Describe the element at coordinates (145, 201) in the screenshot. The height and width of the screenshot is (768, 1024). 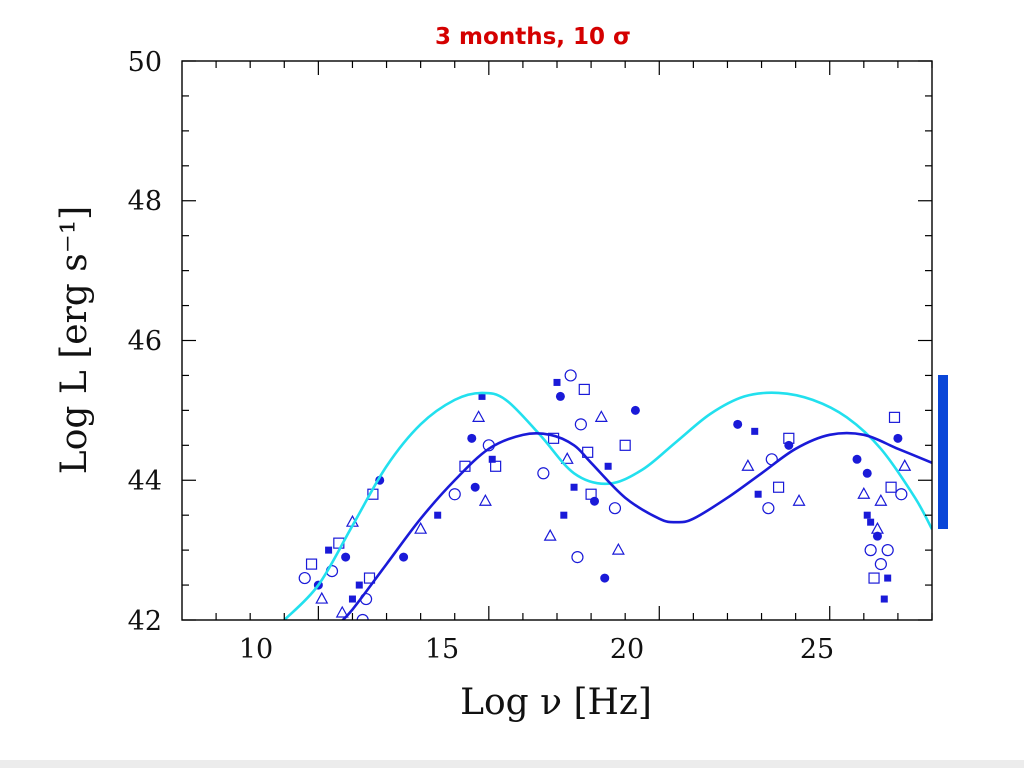
I see `y-tick-label-48: 48` at that location.